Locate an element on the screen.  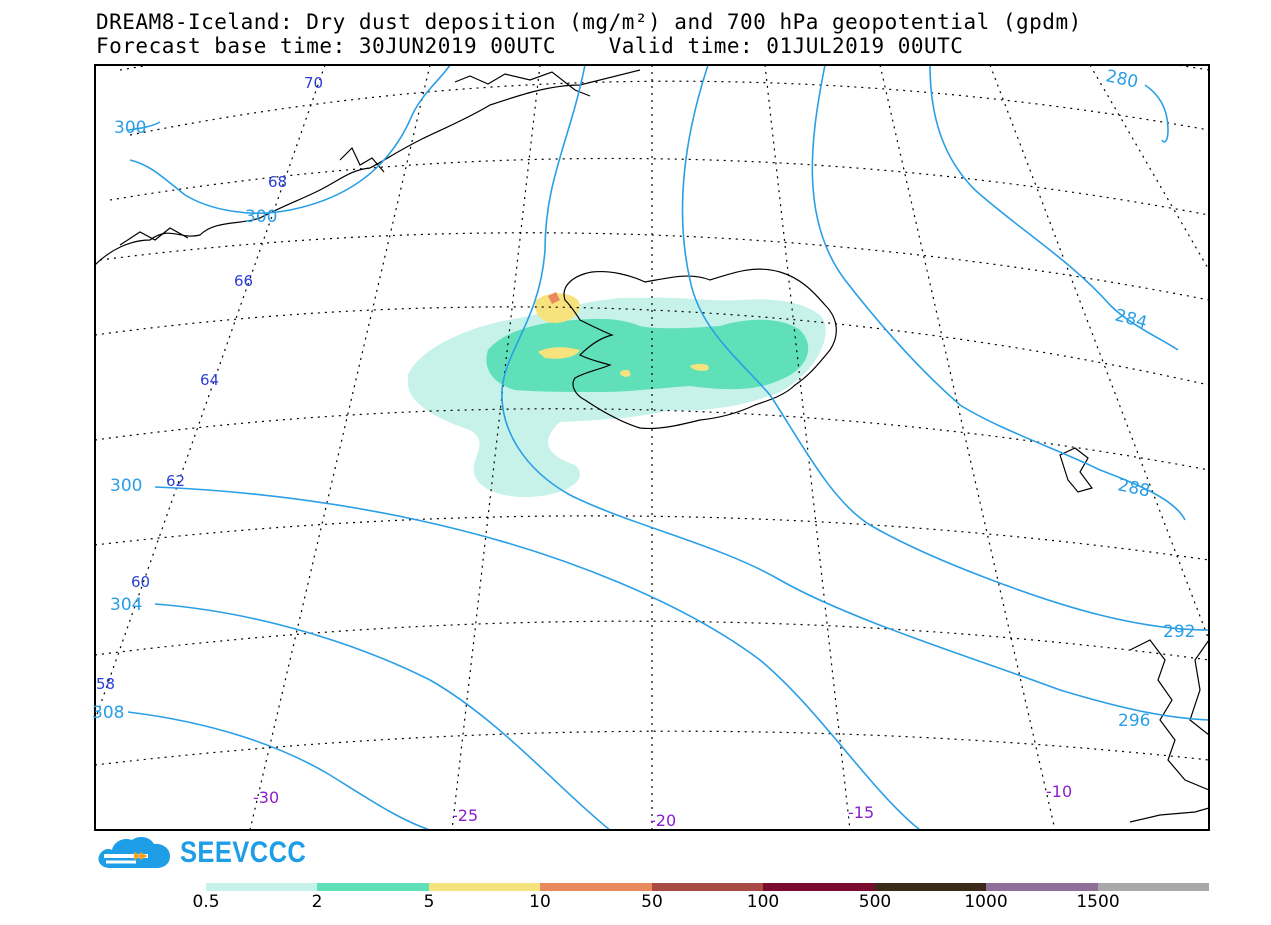
lon-label-minus30: -30 is located at coordinates (266, 797).